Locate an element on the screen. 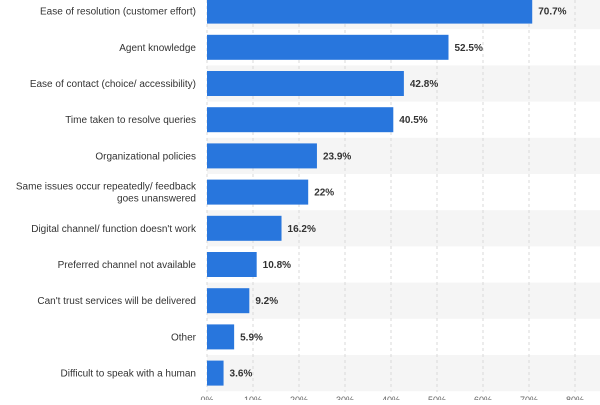  x-tick-label: 40% is located at coordinates (391, 397).